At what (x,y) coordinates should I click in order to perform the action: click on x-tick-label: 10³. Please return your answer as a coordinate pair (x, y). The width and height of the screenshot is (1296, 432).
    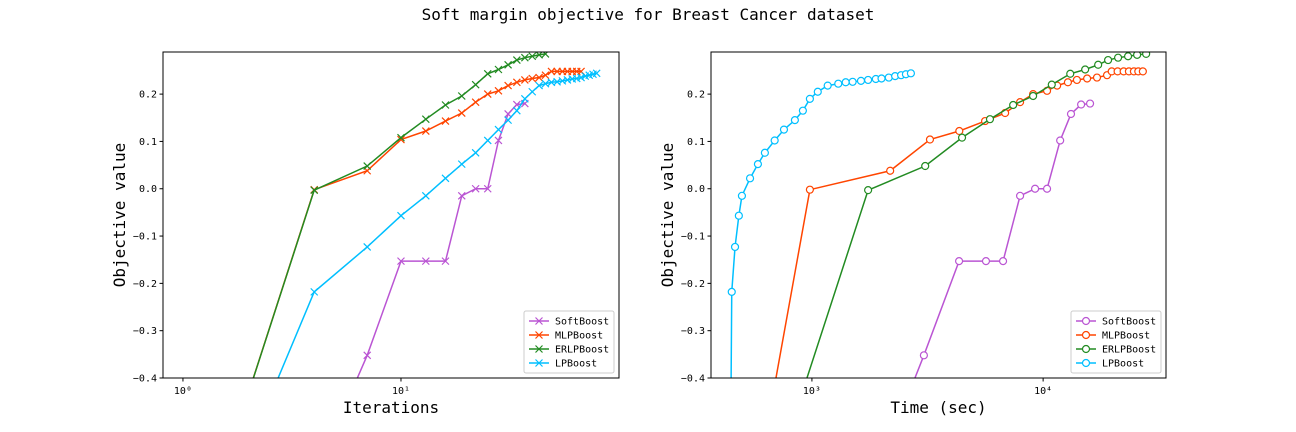
    Looking at the image, I should click on (812, 391).